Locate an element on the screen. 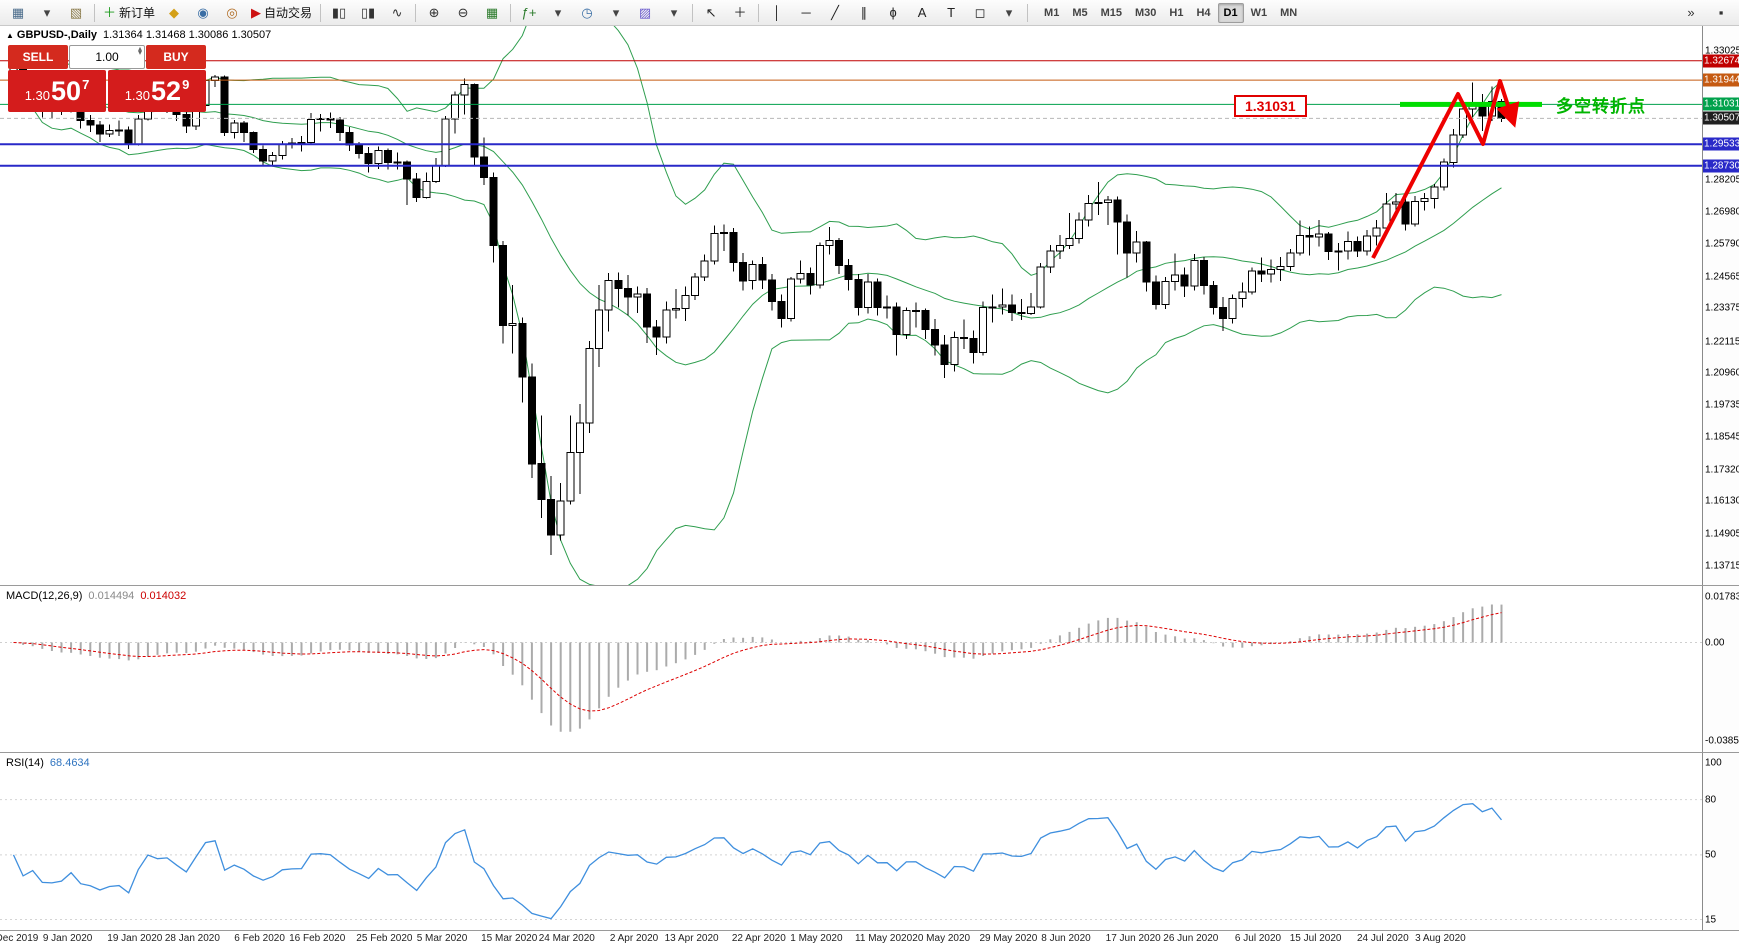 This screenshot has height=948, width=1739. text-icon: A is located at coordinates (922, 13).